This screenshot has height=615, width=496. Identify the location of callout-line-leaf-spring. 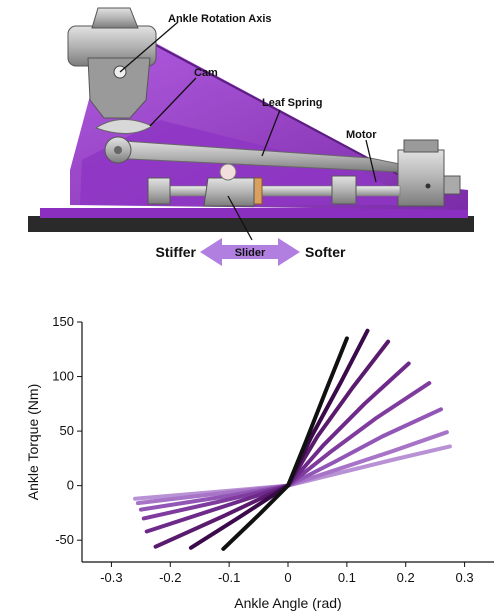
(271, 133).